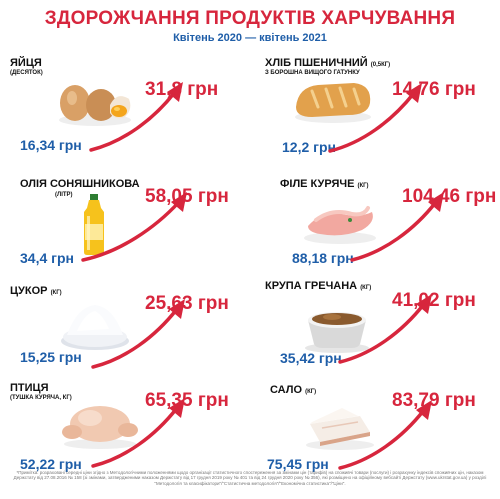 This screenshot has height=499, width=500. I want to click on new-price: 41,02 грн, so click(434, 300).